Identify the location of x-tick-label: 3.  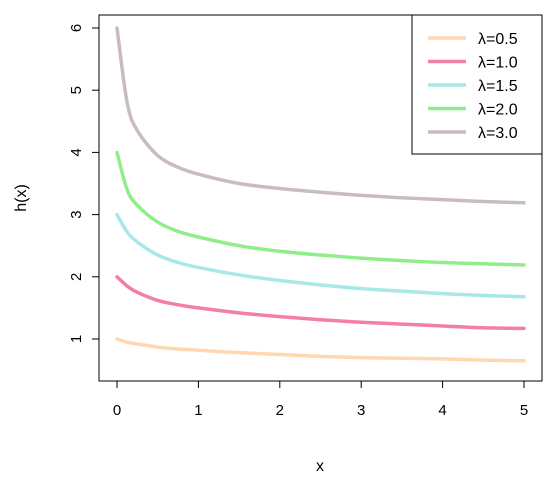
(361, 410).